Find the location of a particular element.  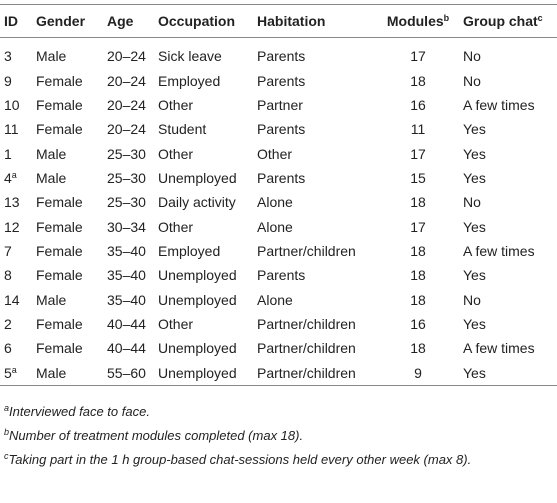

age: 55–60 is located at coordinates (126, 372).